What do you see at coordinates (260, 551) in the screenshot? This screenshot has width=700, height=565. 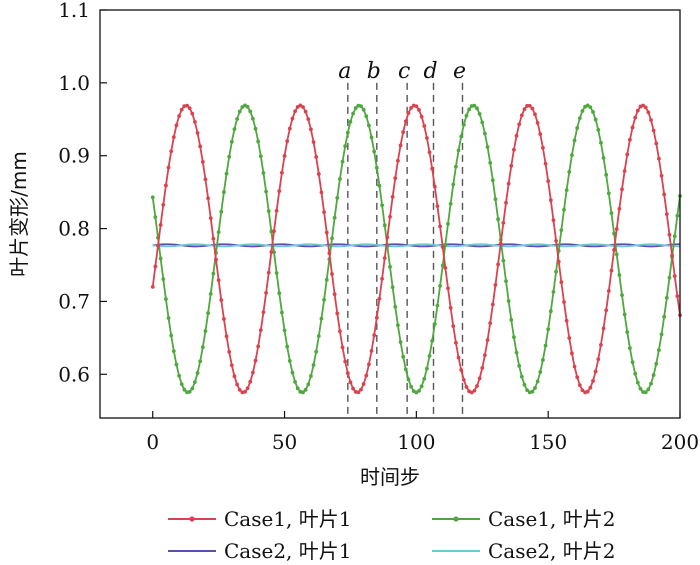 I see `legend-item-3: Case2, 叶片1` at bounding box center [260, 551].